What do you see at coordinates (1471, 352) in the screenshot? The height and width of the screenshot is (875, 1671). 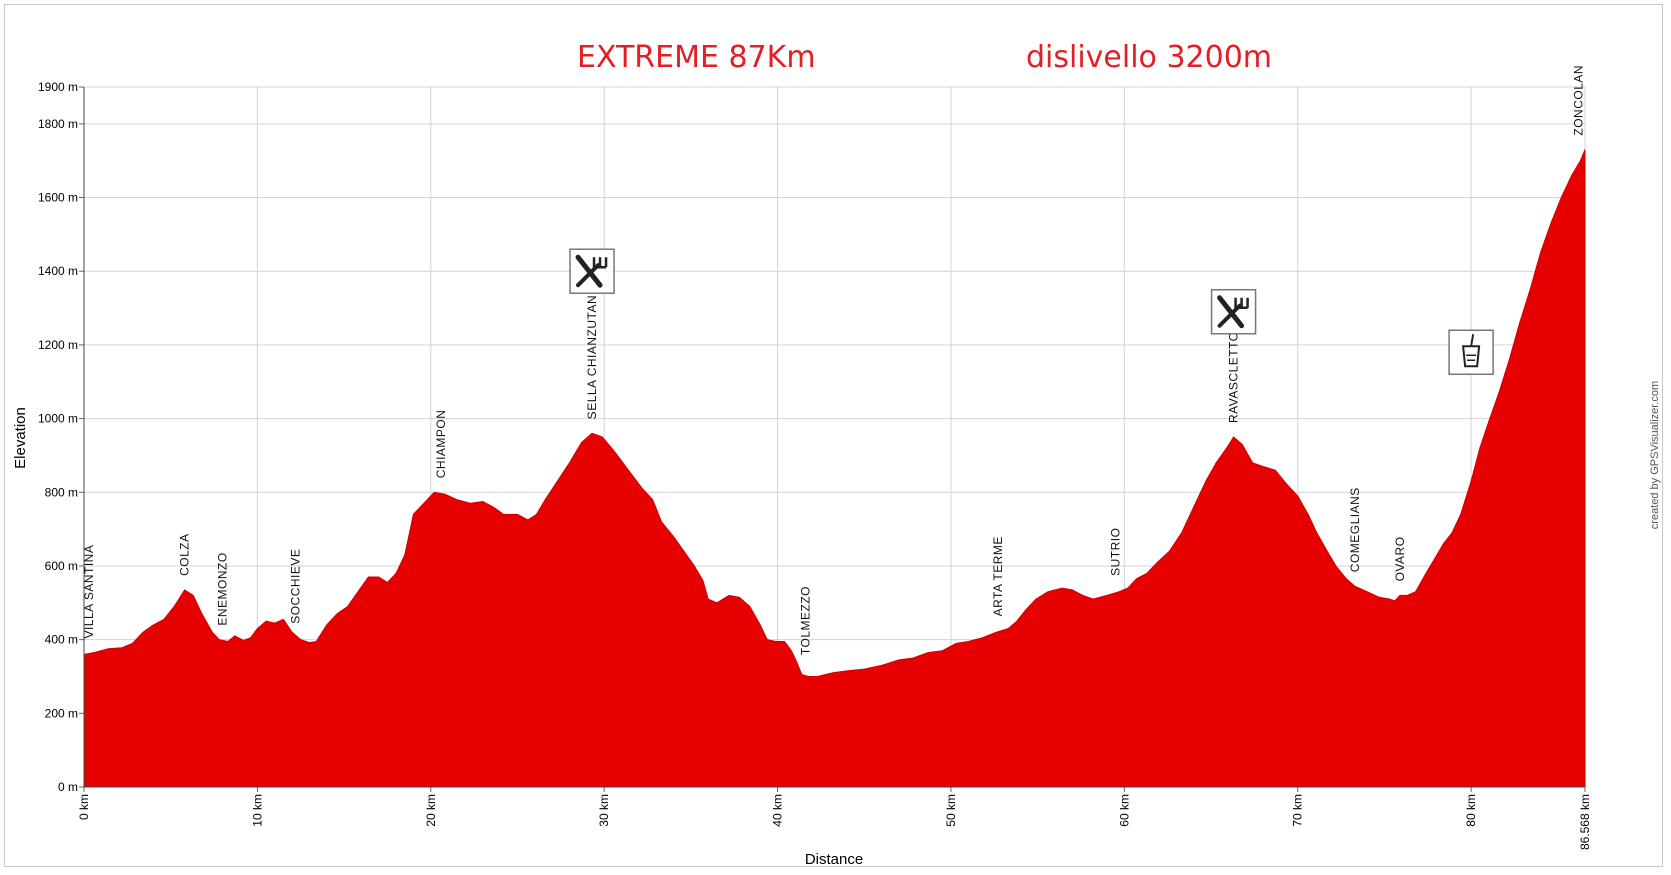 I see `drink-glass-icon` at bounding box center [1471, 352].